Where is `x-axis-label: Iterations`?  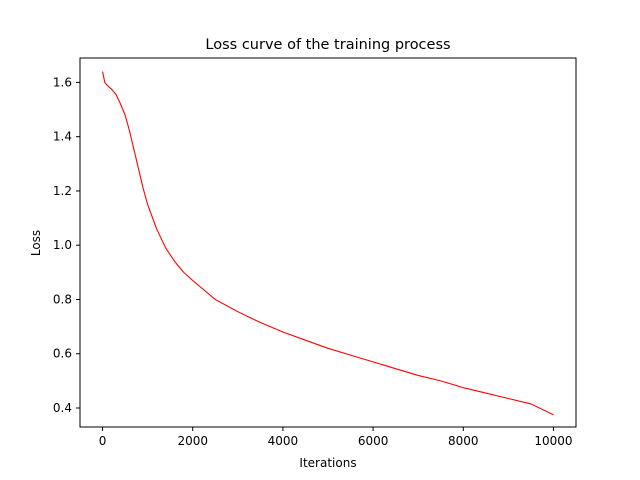
x-axis-label: Iterations is located at coordinates (327, 463).